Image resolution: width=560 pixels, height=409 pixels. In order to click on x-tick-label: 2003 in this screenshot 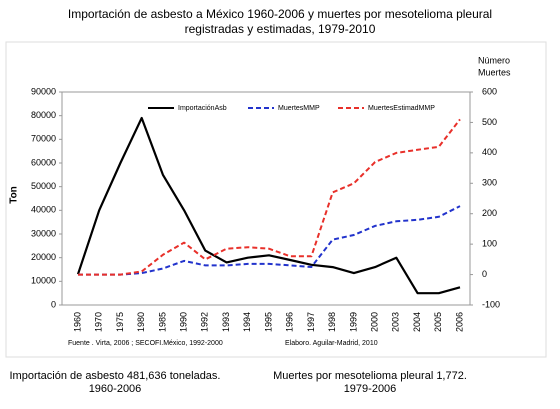, I will do `click(396, 322)`.